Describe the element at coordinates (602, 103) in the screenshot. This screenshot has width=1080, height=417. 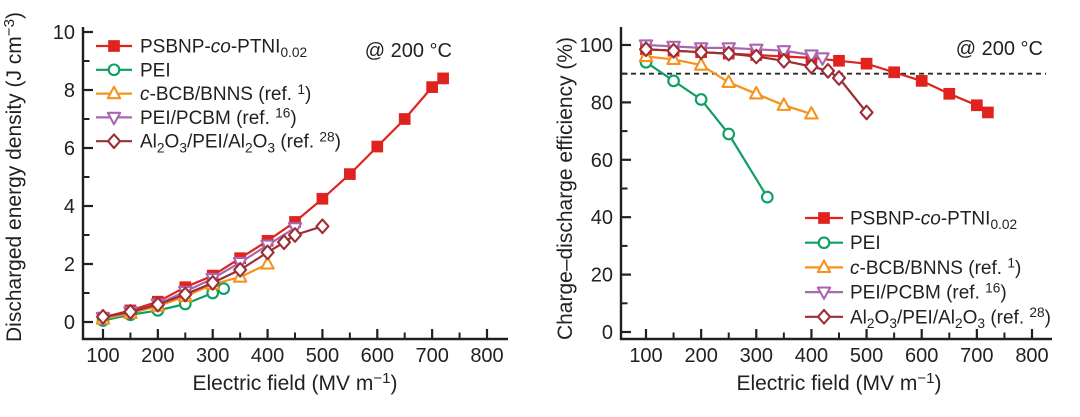
I see `y-tick-label: 80` at that location.